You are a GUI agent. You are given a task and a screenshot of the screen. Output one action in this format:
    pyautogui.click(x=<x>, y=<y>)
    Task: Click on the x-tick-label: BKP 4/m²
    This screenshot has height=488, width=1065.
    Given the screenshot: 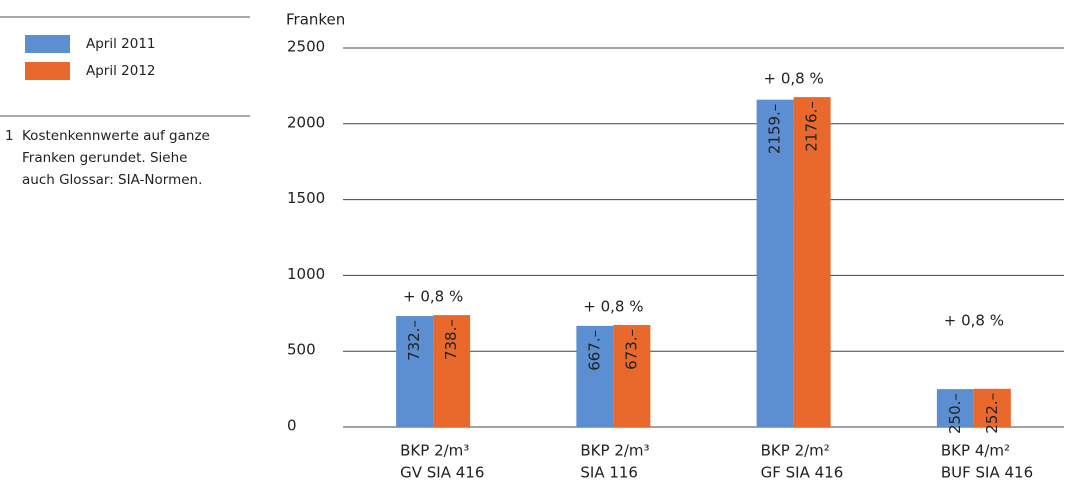 What is the action you would take?
    pyautogui.click(x=975, y=451)
    